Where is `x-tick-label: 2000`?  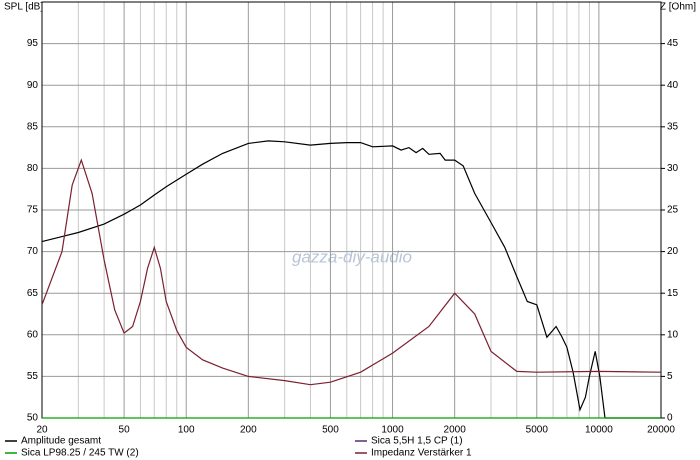
x-tick-label: 2000 is located at coordinates (455, 430).